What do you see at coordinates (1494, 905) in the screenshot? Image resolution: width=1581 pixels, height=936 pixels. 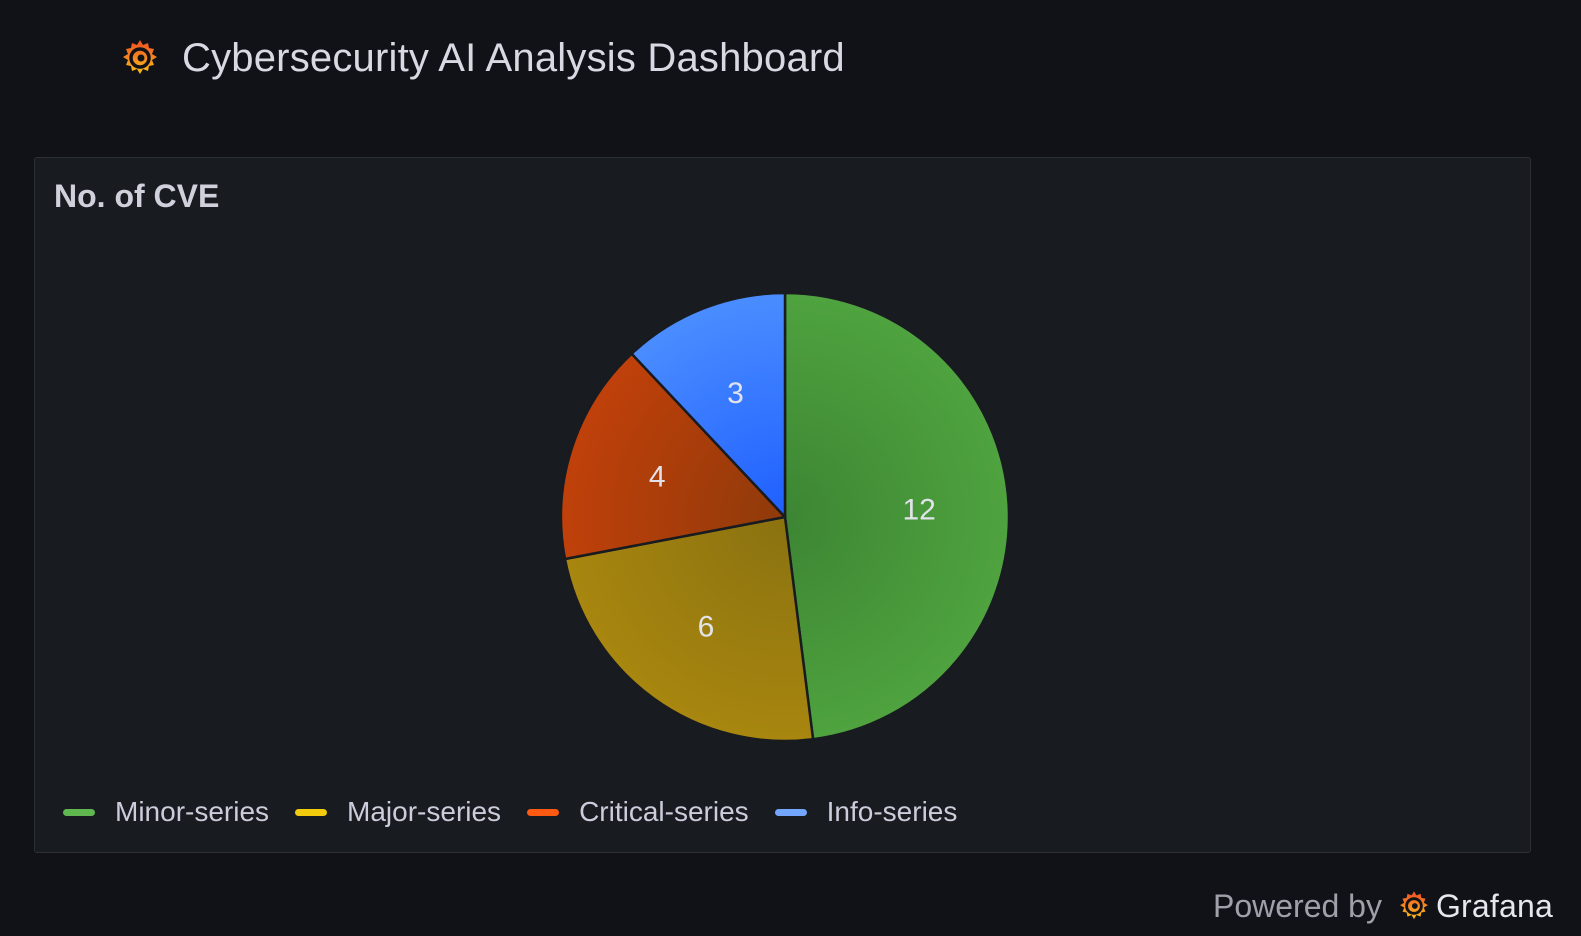 I see `grafana-brand: Grafana` at bounding box center [1494, 905].